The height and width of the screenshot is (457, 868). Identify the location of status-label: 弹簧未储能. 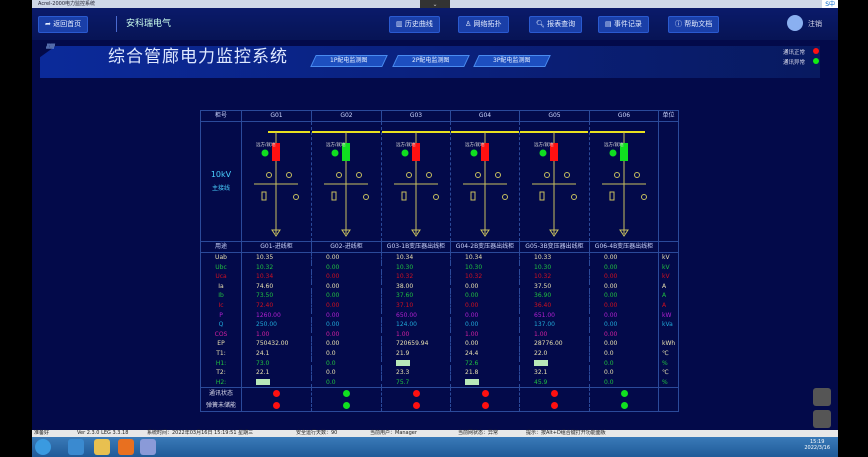
(221, 405).